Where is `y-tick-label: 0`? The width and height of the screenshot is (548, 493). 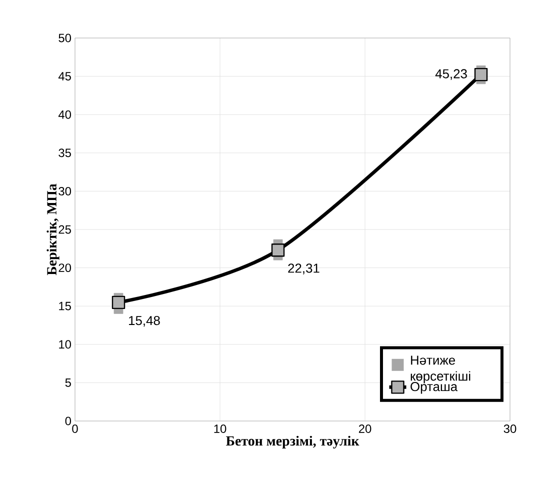 y-tick-label: 0 is located at coordinates (68, 421).